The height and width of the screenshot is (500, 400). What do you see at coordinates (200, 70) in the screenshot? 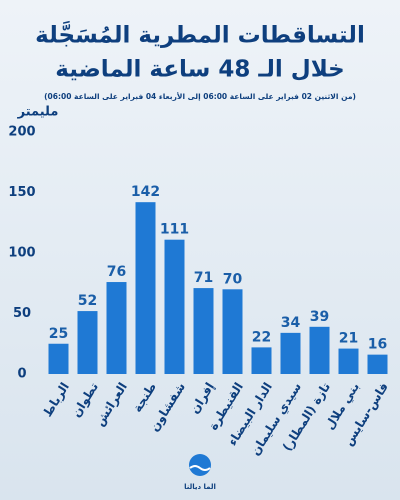
I see `chart-title-line2: خلال الـ 48 ساعة الماضية` at bounding box center [200, 70].